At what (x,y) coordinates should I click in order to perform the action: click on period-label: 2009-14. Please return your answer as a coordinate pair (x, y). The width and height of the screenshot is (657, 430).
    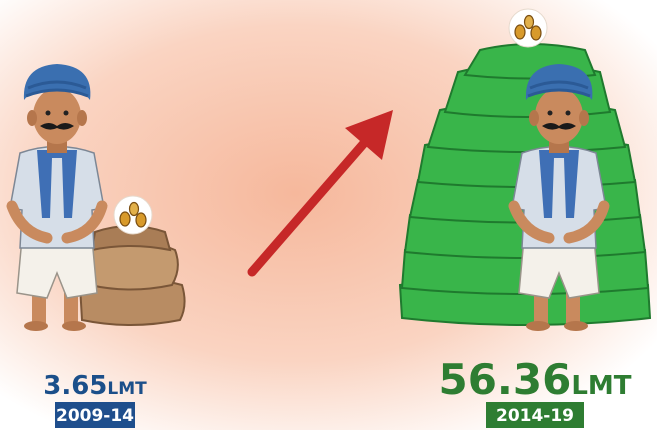
    Looking at the image, I should click on (95, 416).